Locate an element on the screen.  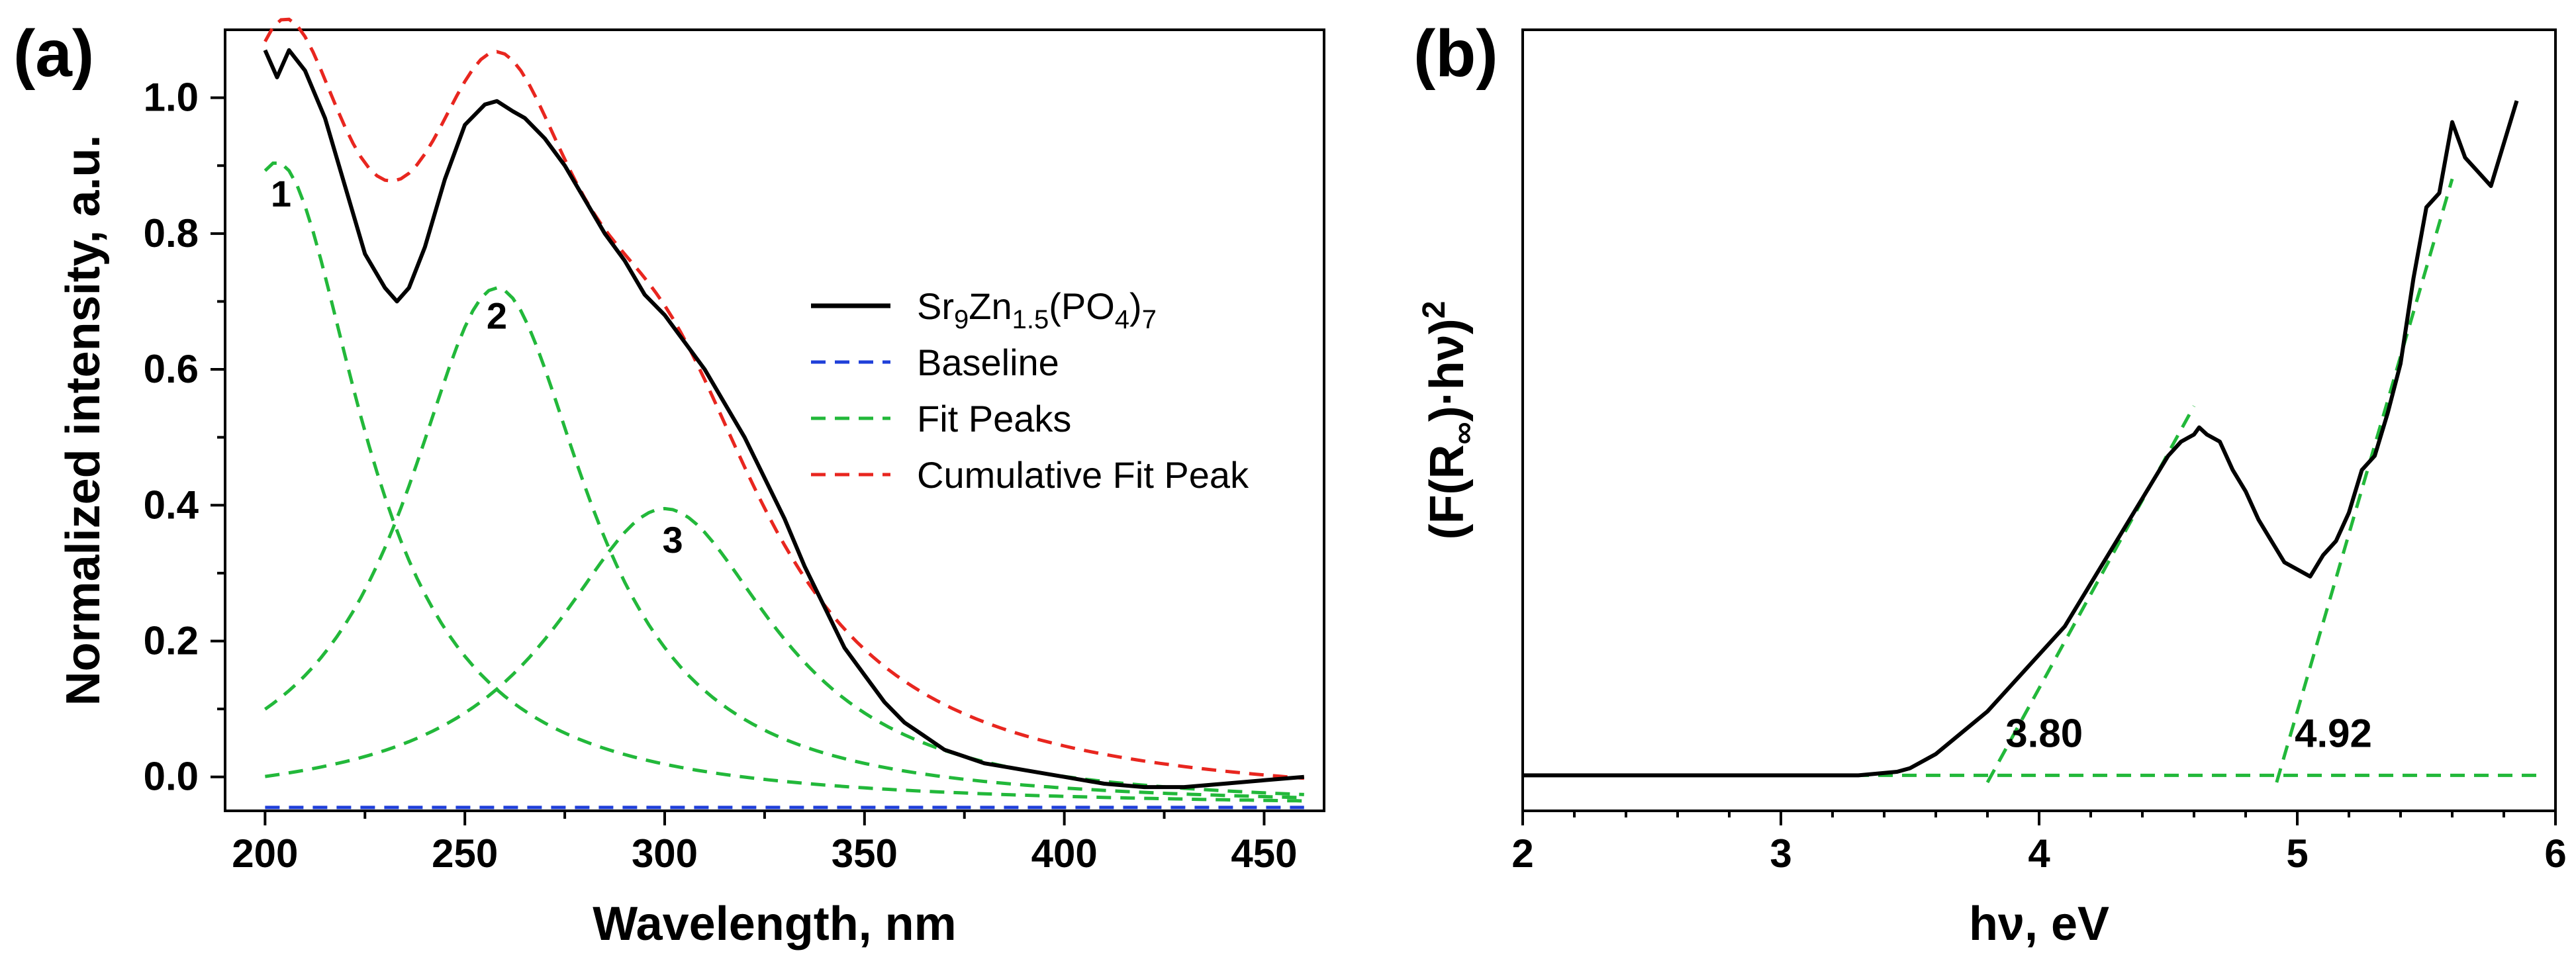
b-x-tick-label: 5 is located at coordinates (2297, 853).